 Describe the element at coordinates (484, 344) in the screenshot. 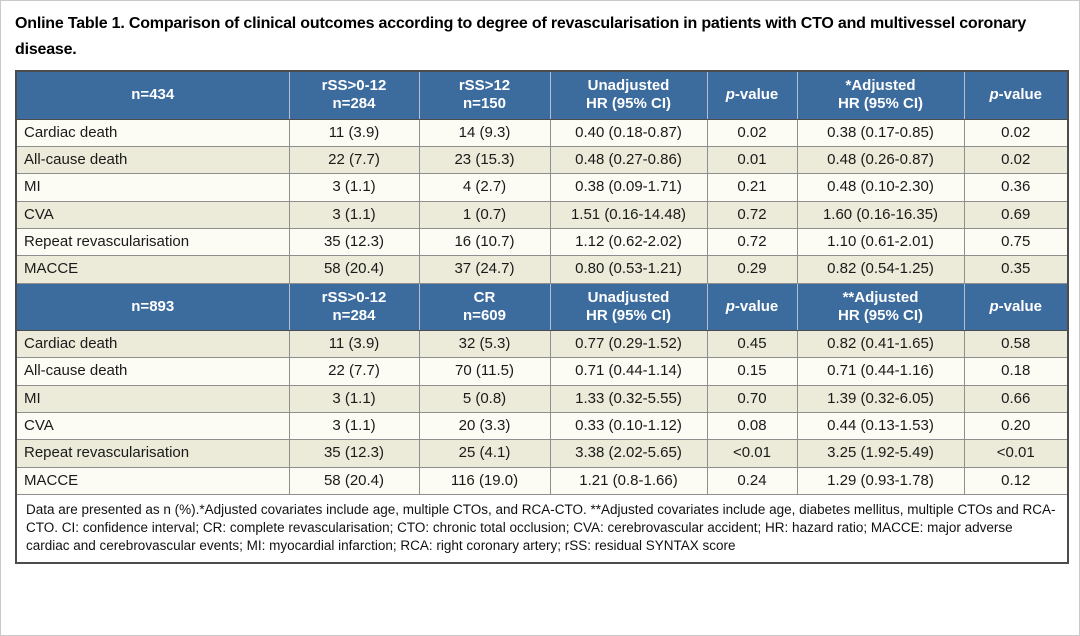

I see `group2-count-cell: 32 (5.3)` at that location.